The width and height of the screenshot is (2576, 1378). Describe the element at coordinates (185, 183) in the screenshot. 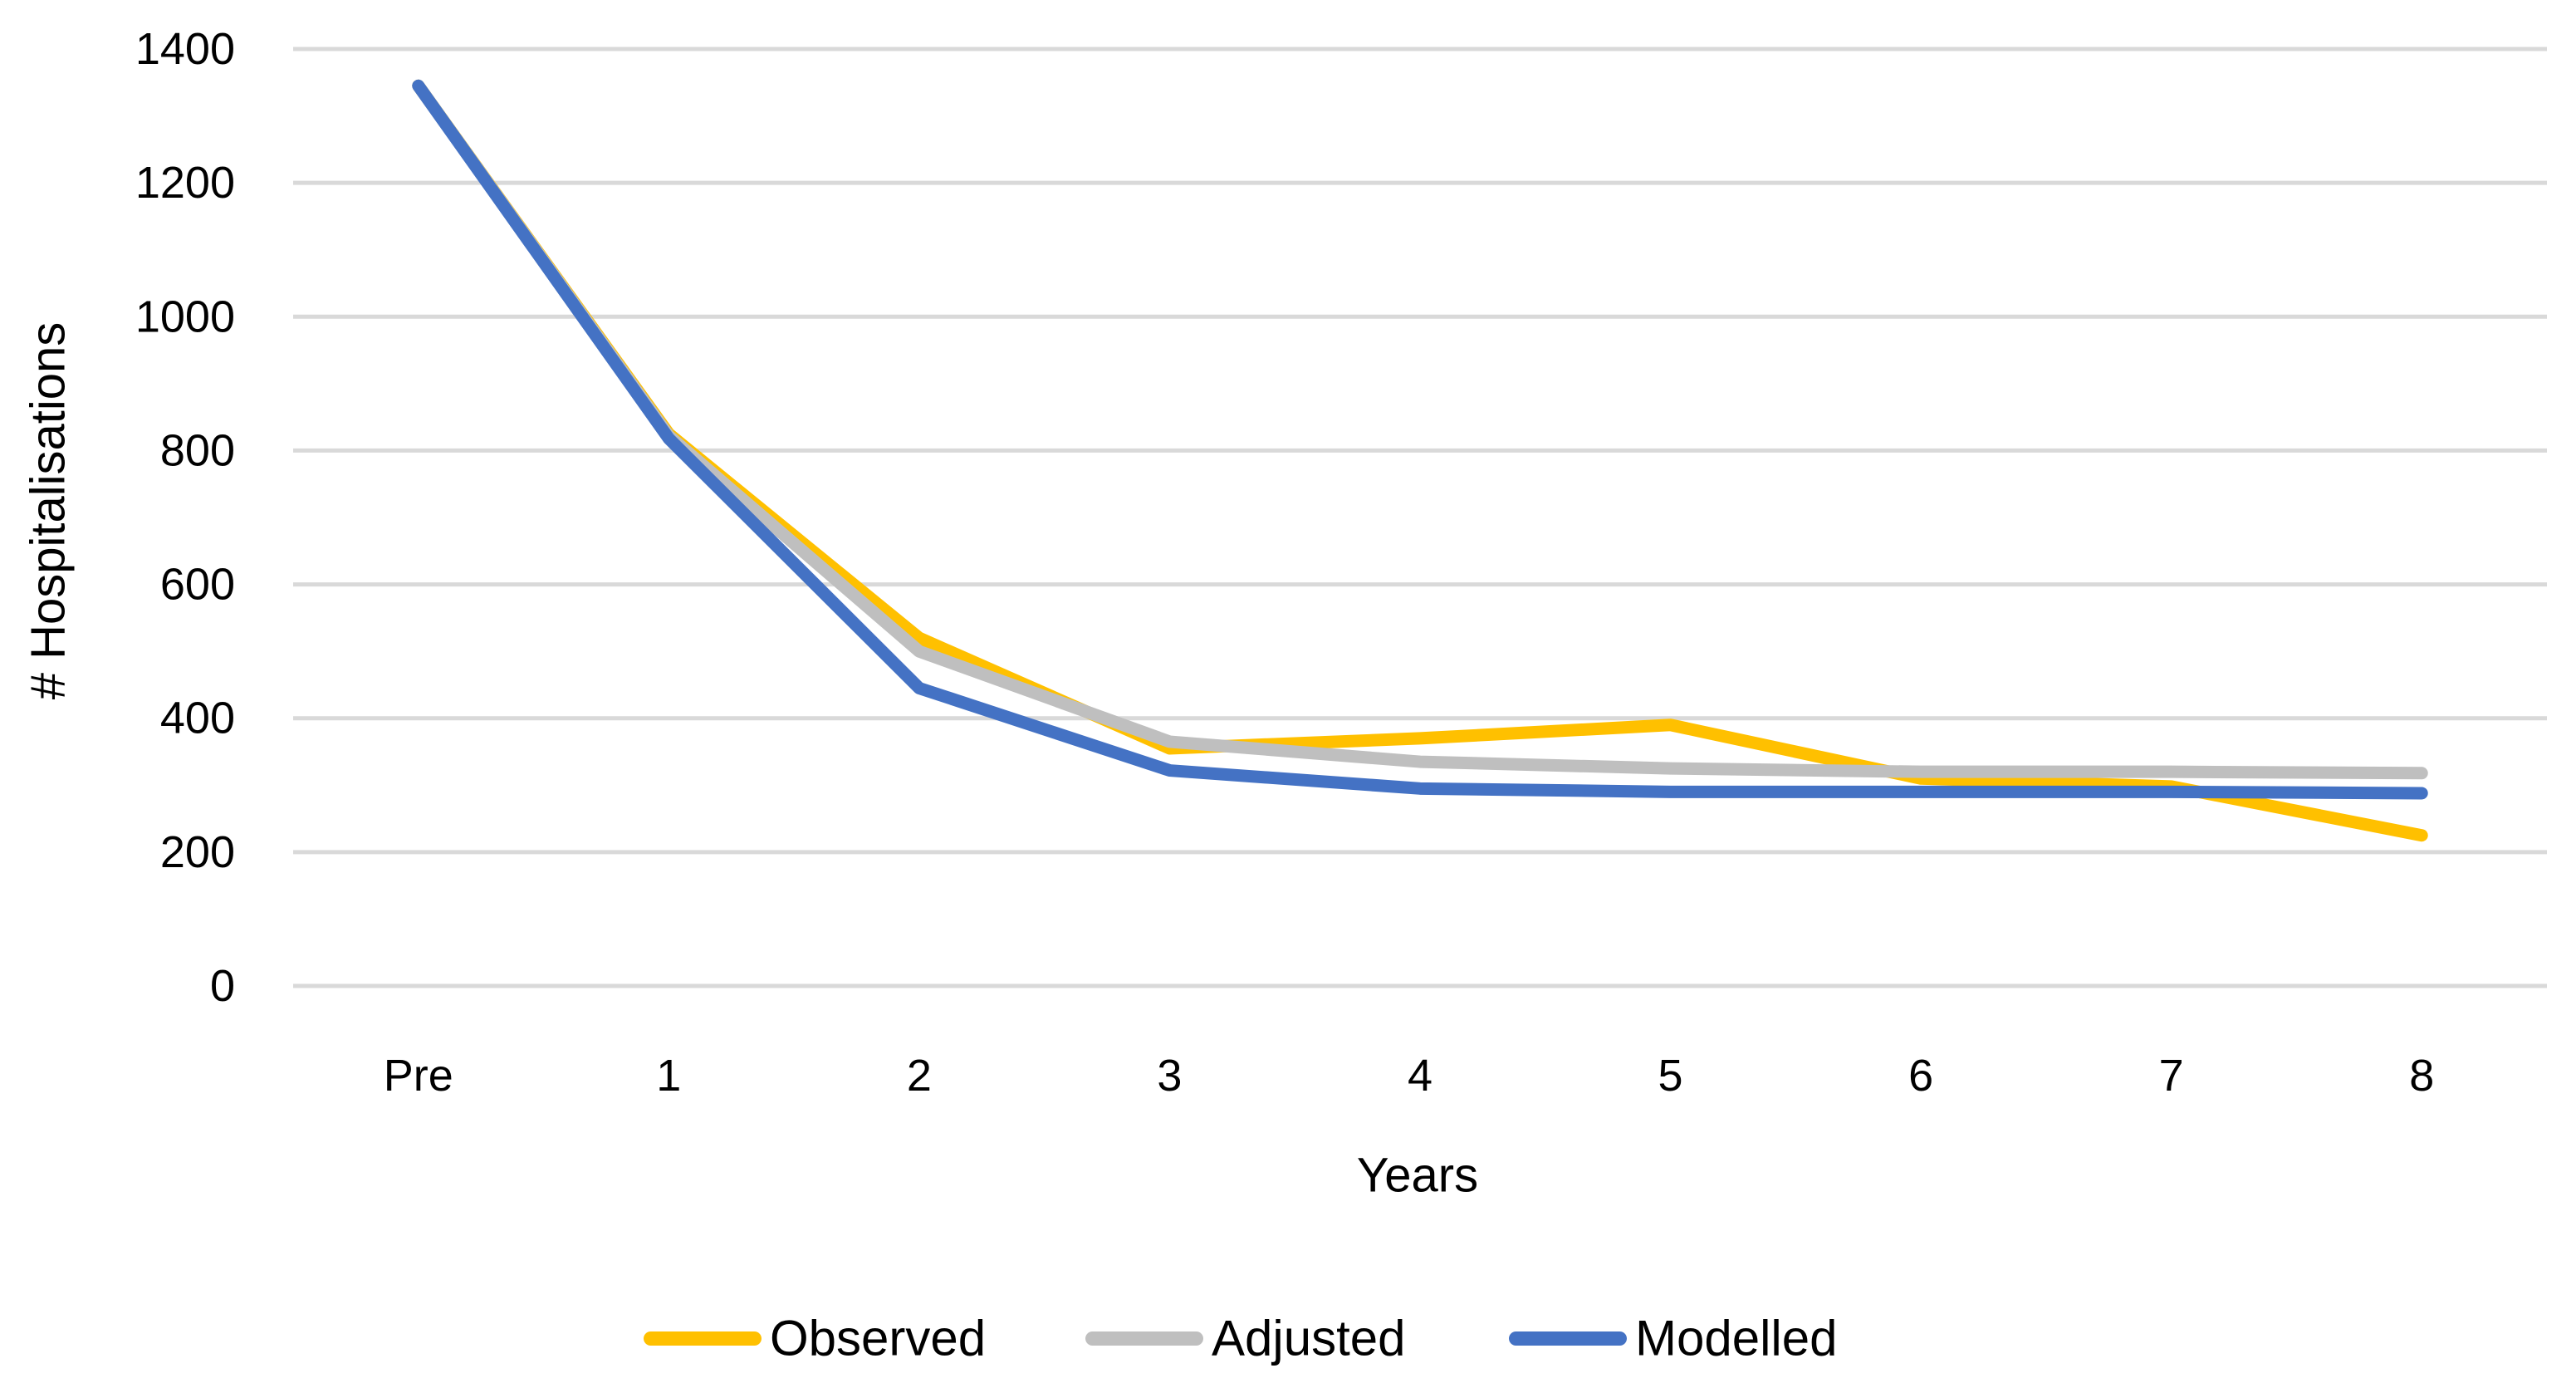

I see `y-tick-label-1200: 1200` at that location.